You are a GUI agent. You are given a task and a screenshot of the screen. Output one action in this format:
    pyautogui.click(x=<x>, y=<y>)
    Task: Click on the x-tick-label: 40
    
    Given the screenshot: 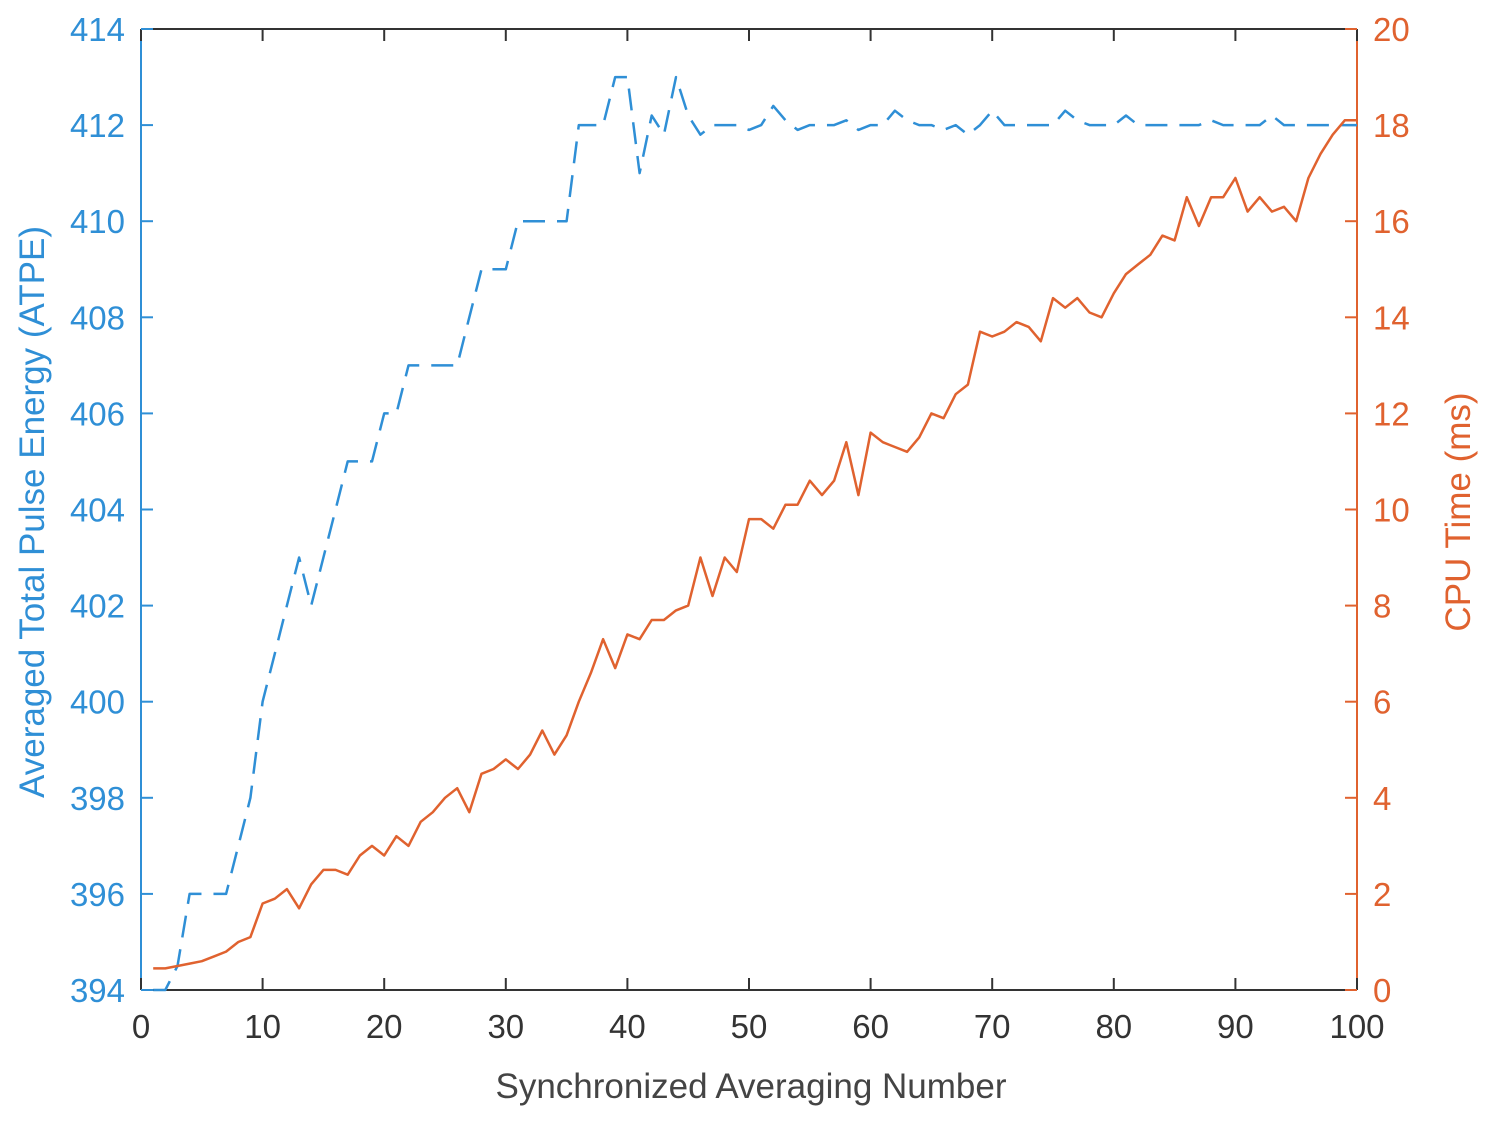 What is the action you would take?
    pyautogui.click(x=627, y=1026)
    